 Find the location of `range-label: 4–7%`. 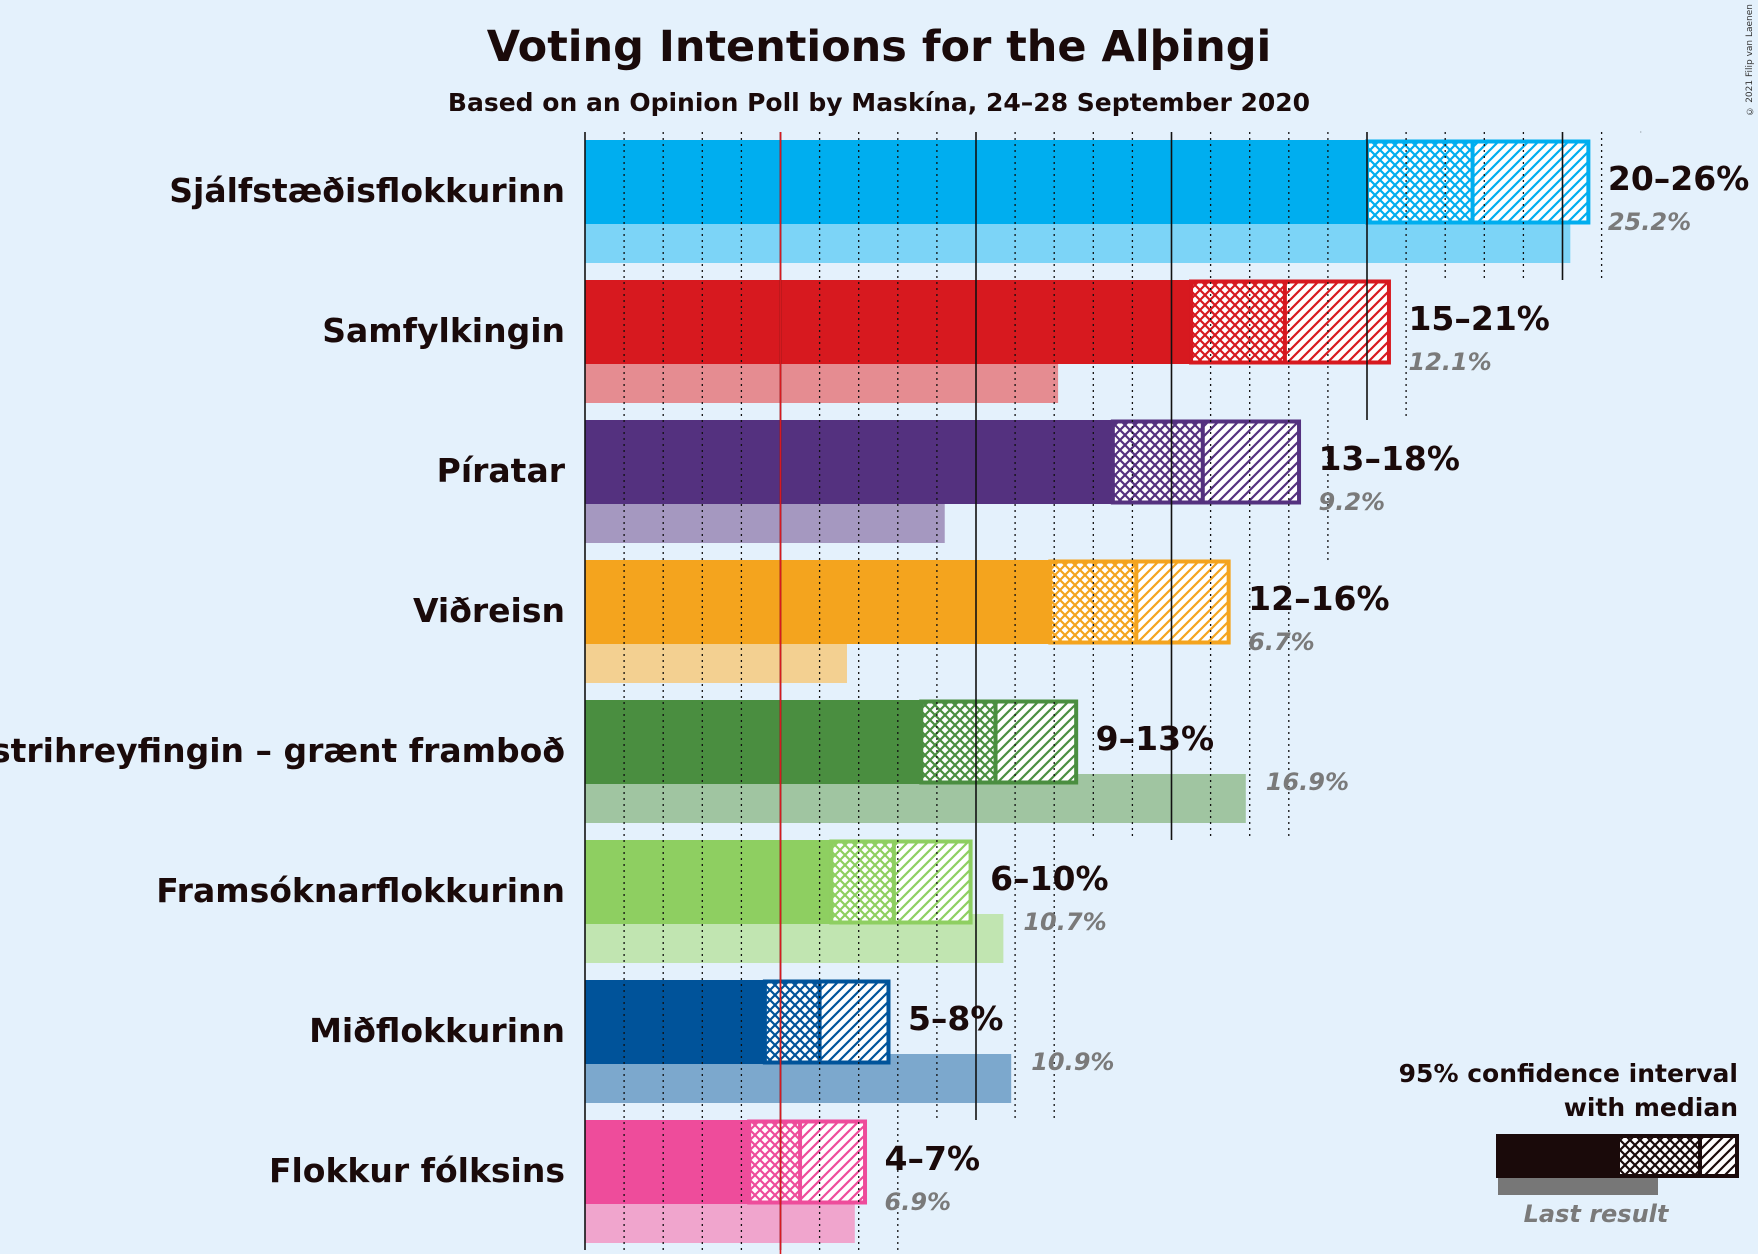

range-label: 4–7% is located at coordinates (933, 1158).